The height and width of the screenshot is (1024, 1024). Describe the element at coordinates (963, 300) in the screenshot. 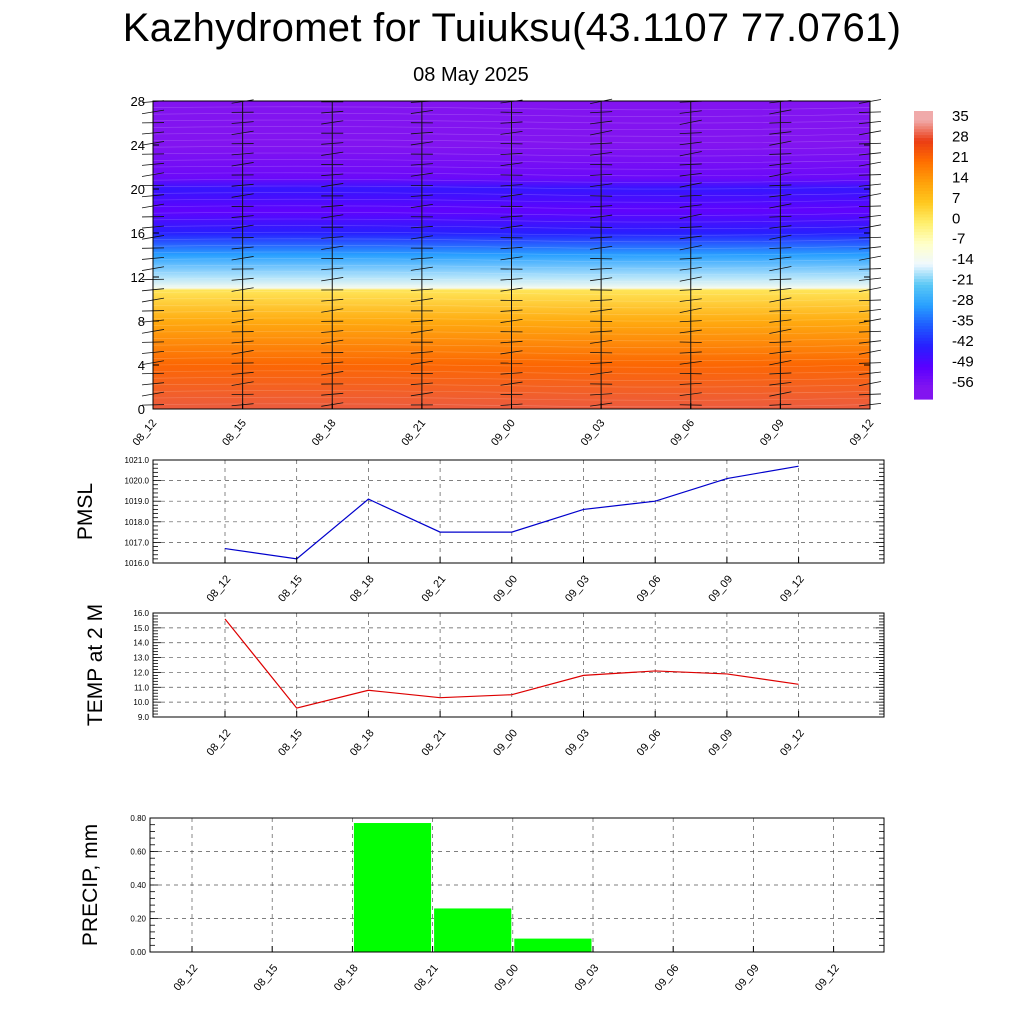

I see `colorbar-label: -28` at that location.